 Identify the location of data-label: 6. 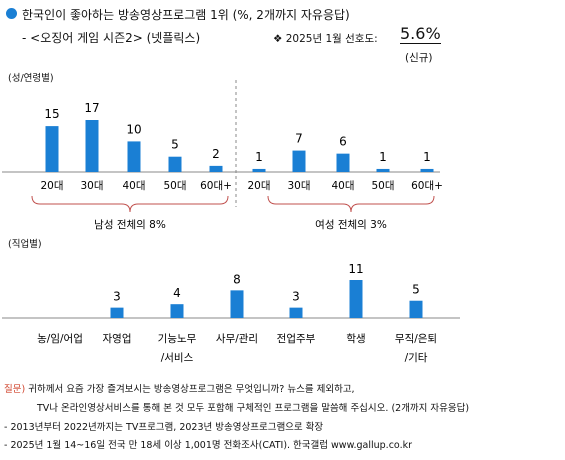
(343, 142).